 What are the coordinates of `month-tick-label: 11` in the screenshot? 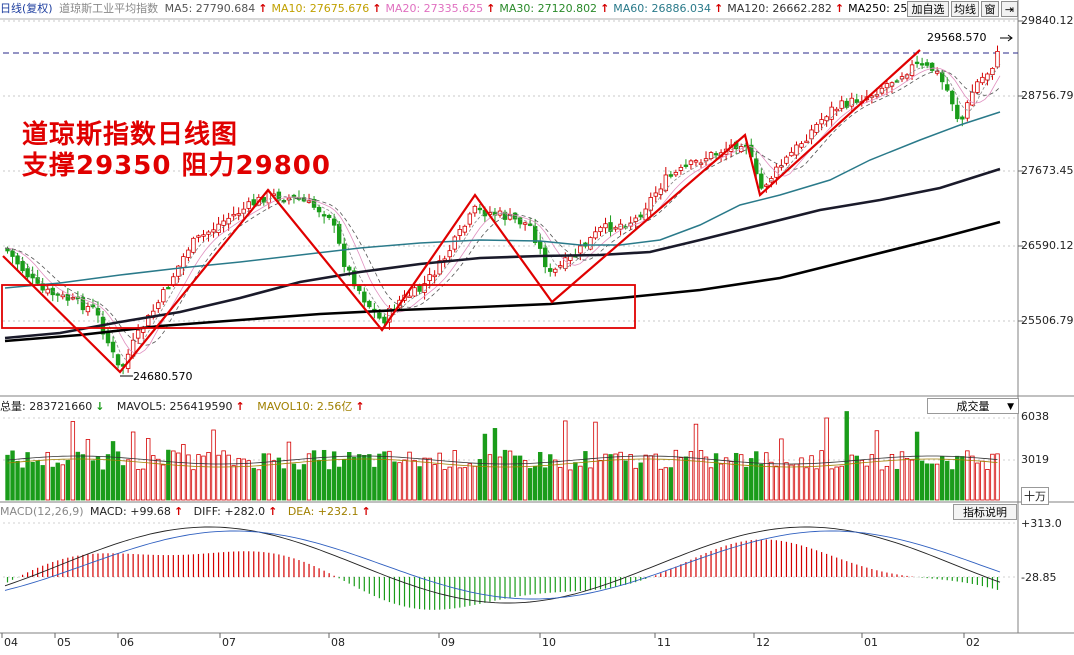 It's located at (664, 642).